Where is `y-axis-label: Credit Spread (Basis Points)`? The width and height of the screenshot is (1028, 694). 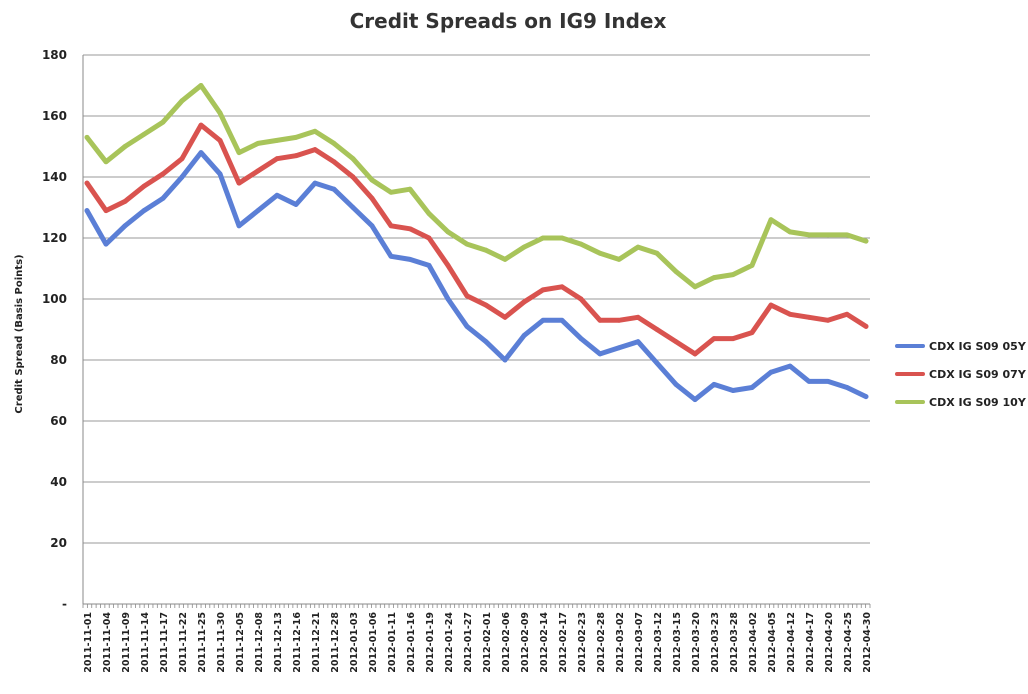 y-axis-label: Credit Spread (Basis Points) is located at coordinates (19, 333).